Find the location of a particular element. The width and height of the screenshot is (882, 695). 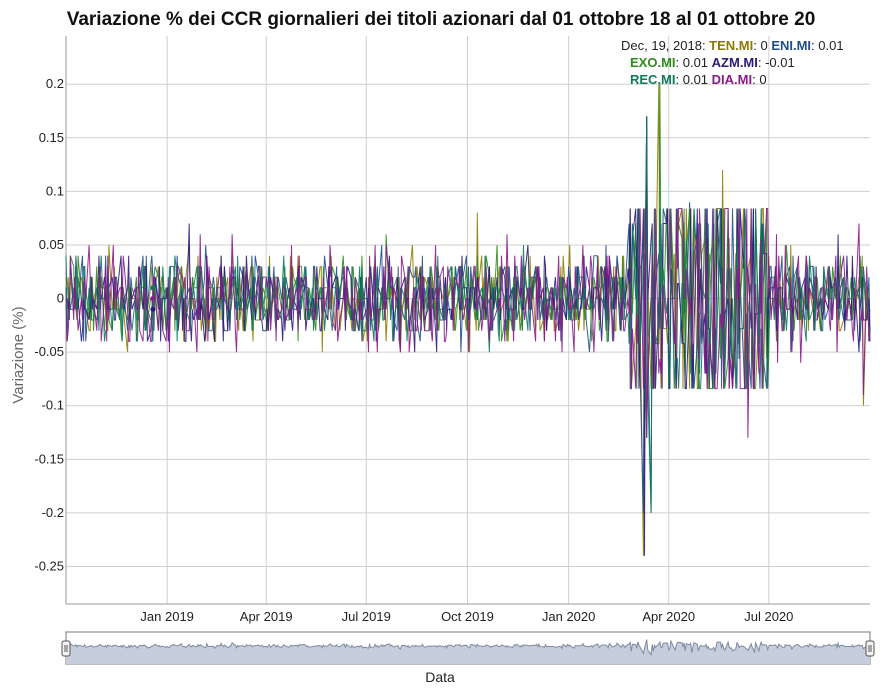

range-selector is located at coordinates (468, 648).